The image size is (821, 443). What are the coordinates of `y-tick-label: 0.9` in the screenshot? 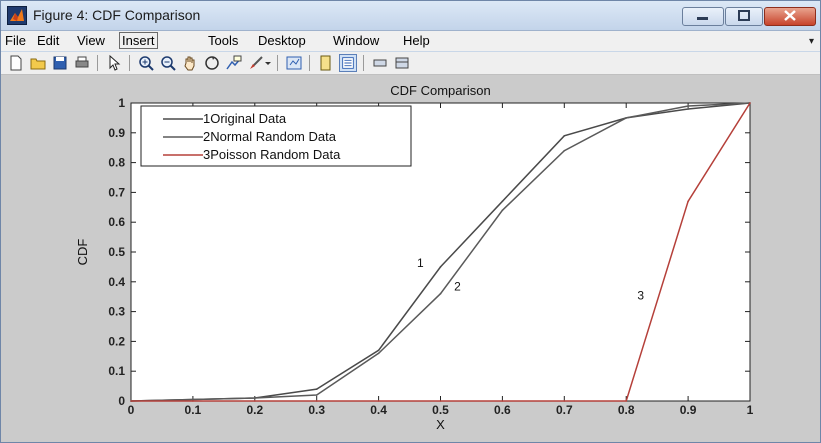 It's located at (116, 133).